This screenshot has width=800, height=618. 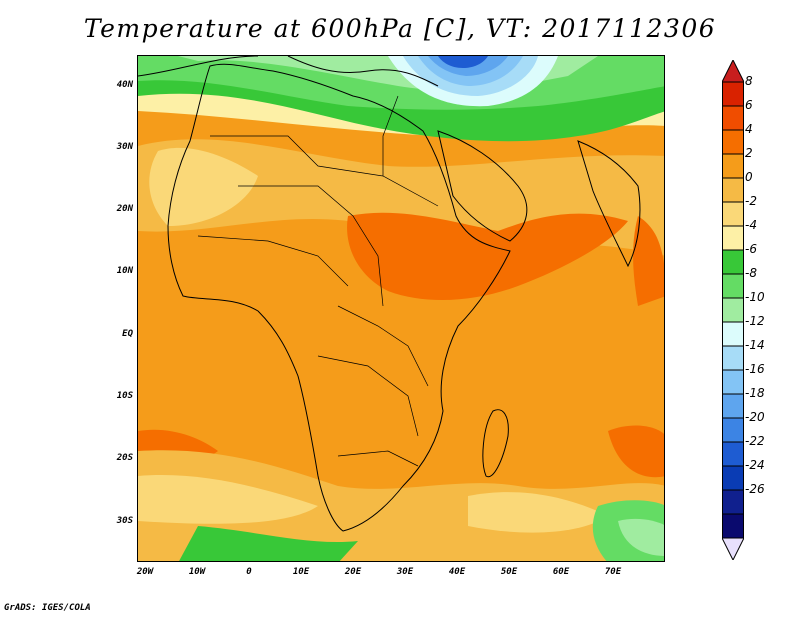 I want to click on lon-label: 20E, so click(x=353, y=572).